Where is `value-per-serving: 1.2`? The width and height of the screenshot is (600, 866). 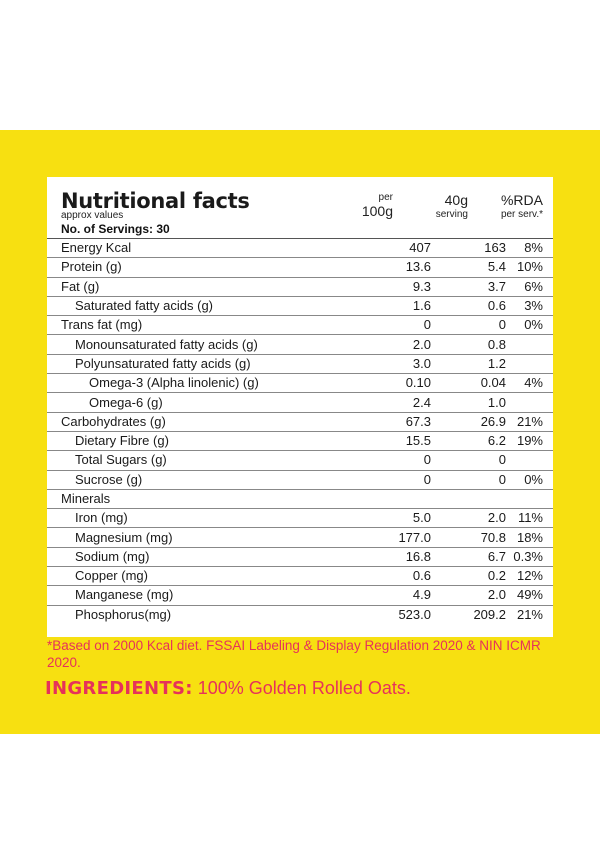 value-per-serving: 1.2 is located at coordinates (468, 364).